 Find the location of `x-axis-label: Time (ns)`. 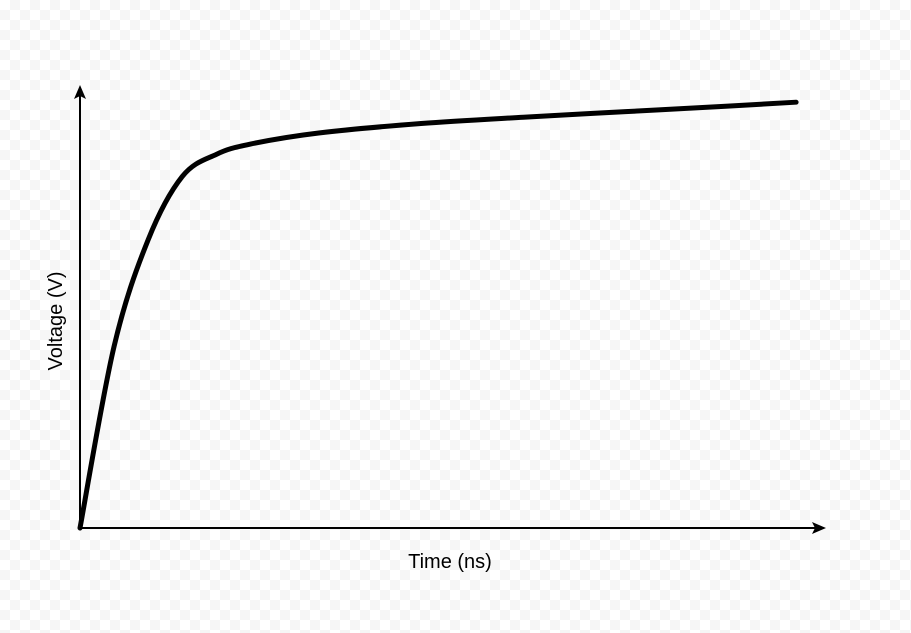

x-axis-label: Time (ns) is located at coordinates (450, 562).